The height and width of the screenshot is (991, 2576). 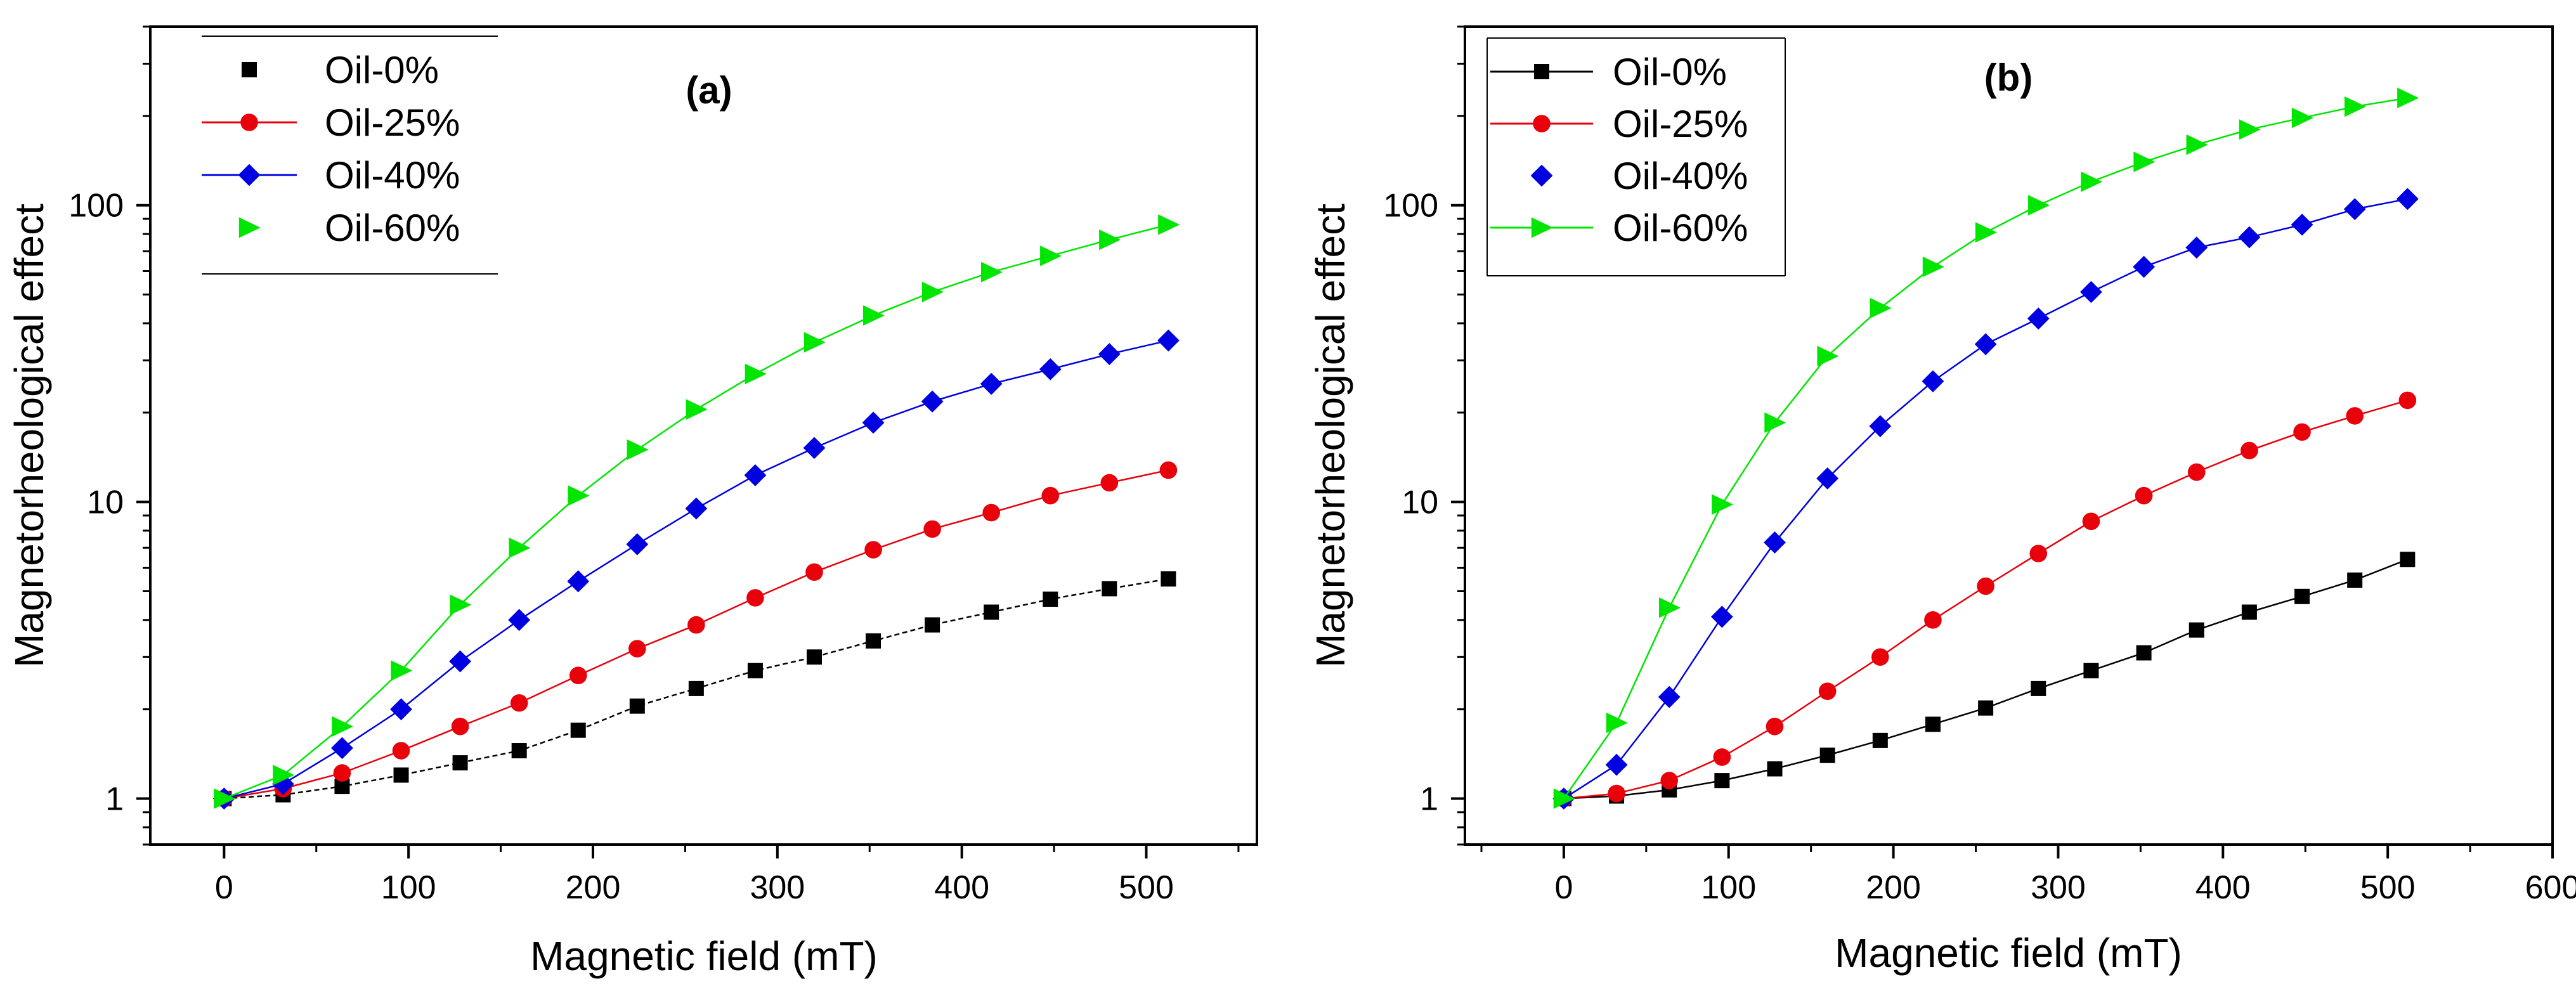 I want to click on panel-label: (b), so click(x=2009, y=77).